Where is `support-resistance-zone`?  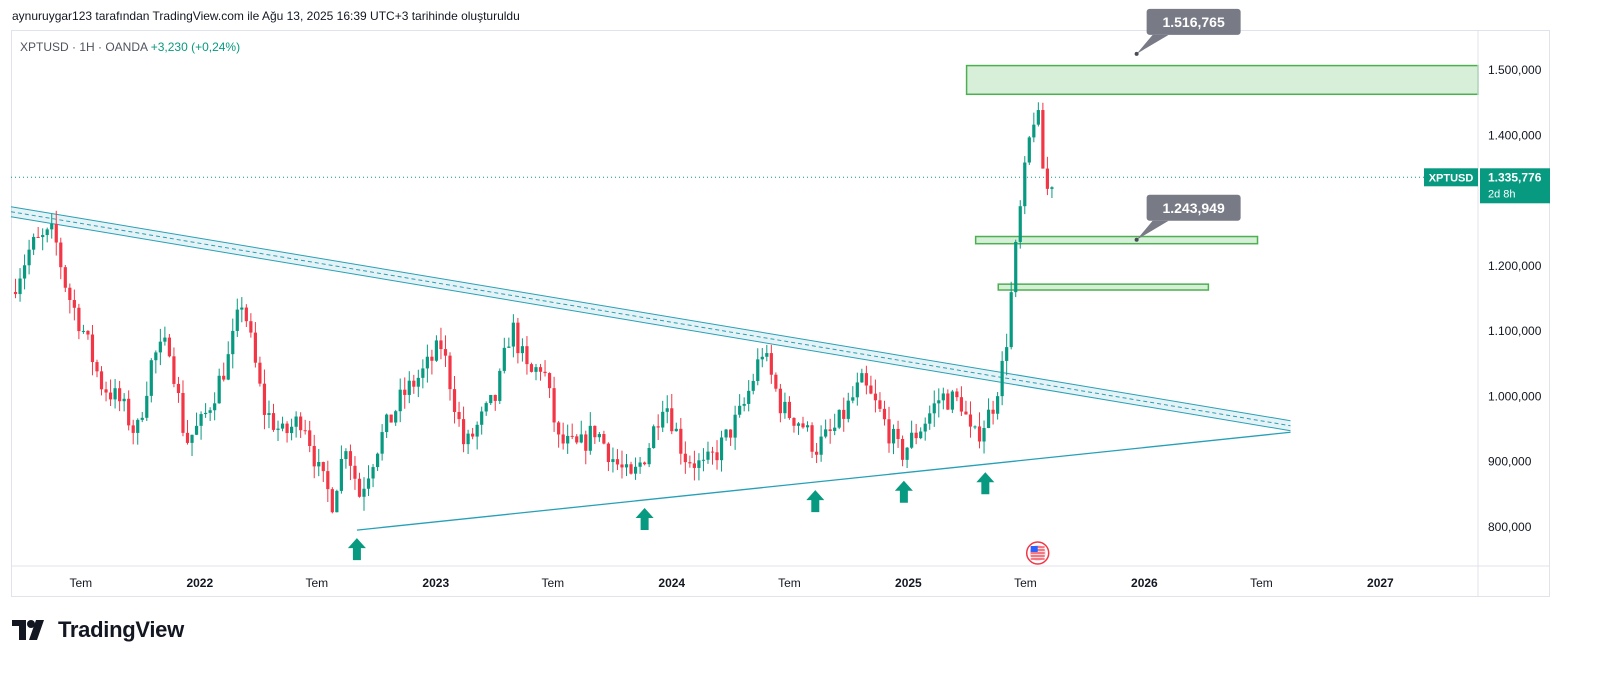
support-resistance-zone is located at coordinates (1222, 80).